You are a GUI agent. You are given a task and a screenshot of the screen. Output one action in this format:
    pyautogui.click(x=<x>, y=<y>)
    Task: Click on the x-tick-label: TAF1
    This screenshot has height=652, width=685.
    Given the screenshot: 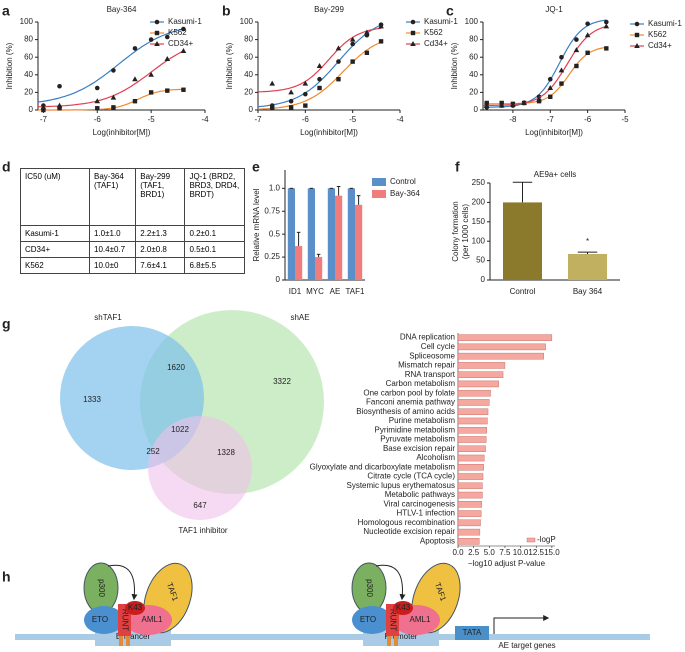 What is the action you would take?
    pyautogui.click(x=356, y=291)
    